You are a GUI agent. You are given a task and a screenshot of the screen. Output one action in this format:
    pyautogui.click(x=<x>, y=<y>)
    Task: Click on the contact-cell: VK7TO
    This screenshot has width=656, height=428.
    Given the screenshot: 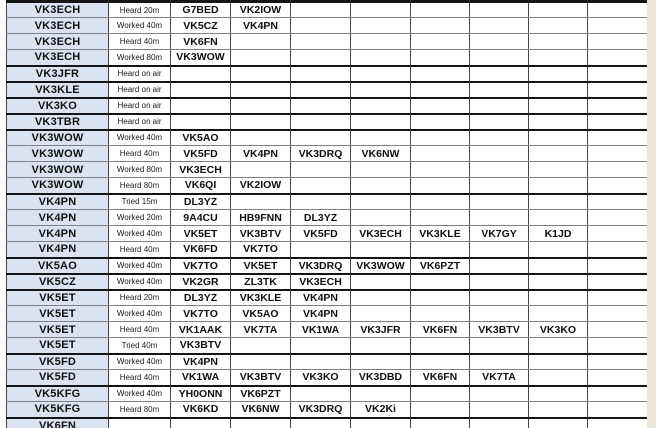 What is the action you would take?
    pyautogui.click(x=200, y=313)
    